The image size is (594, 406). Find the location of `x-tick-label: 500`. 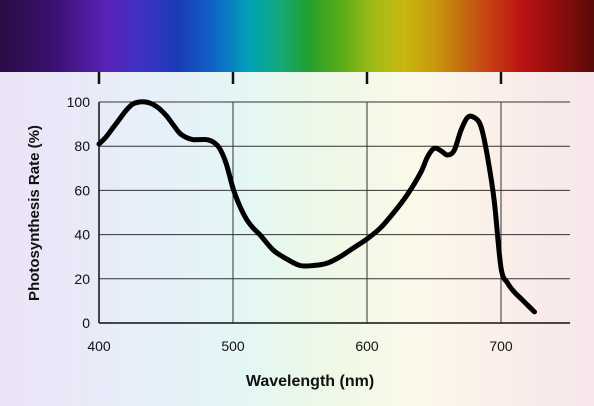

x-tick-label: 500 is located at coordinates (233, 346).